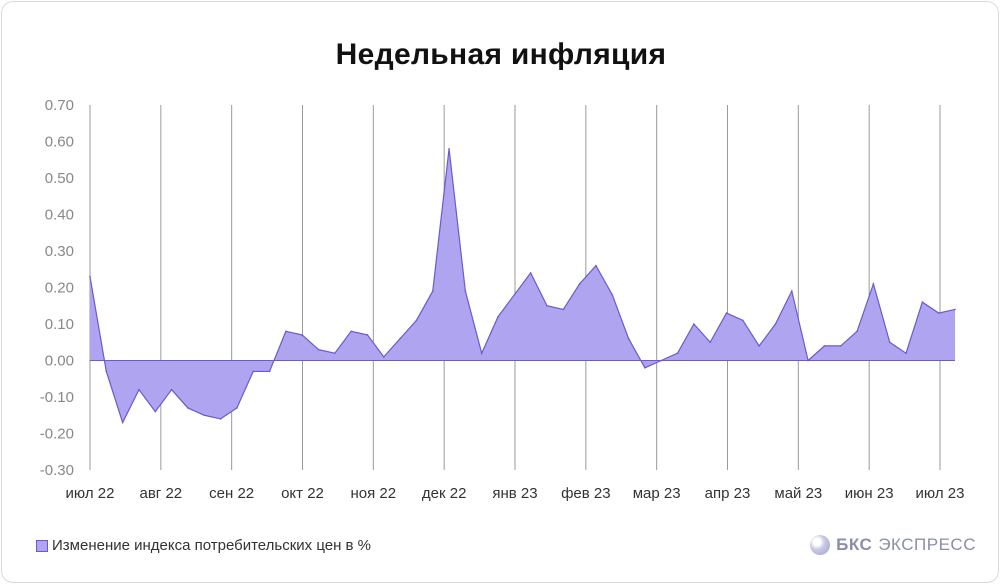 Image resolution: width=1002 pixels, height=586 pixels. What do you see at coordinates (161, 493) in the screenshot?
I see `x-tick-label: авг 22` at bounding box center [161, 493].